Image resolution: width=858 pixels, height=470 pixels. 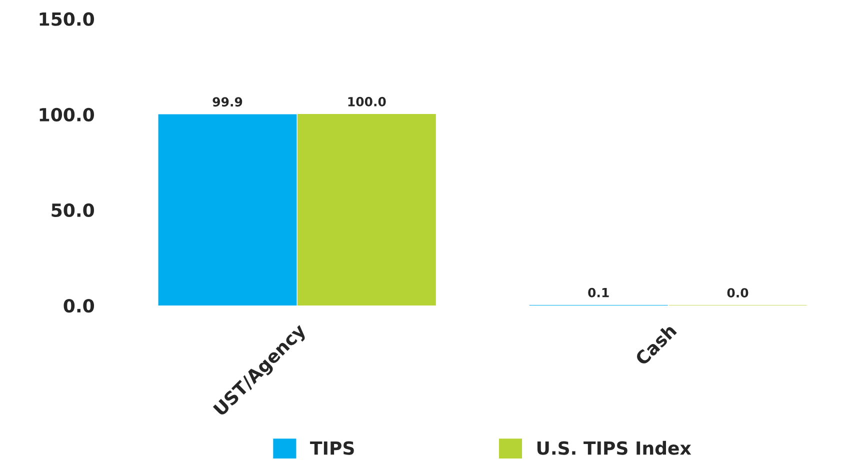 What do you see at coordinates (598, 293) in the screenshot?
I see `data-label: 0.1` at bounding box center [598, 293].